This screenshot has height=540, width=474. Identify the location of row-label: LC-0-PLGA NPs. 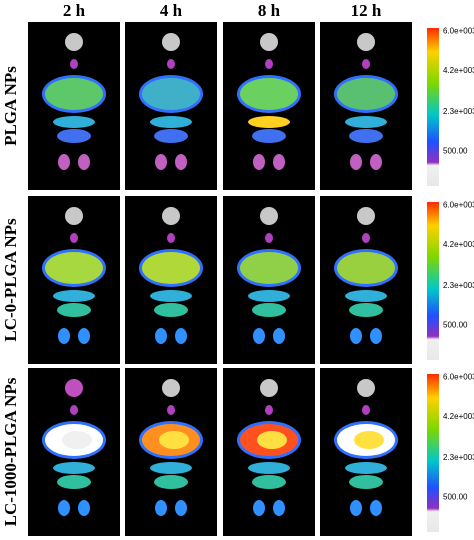
(10, 280).